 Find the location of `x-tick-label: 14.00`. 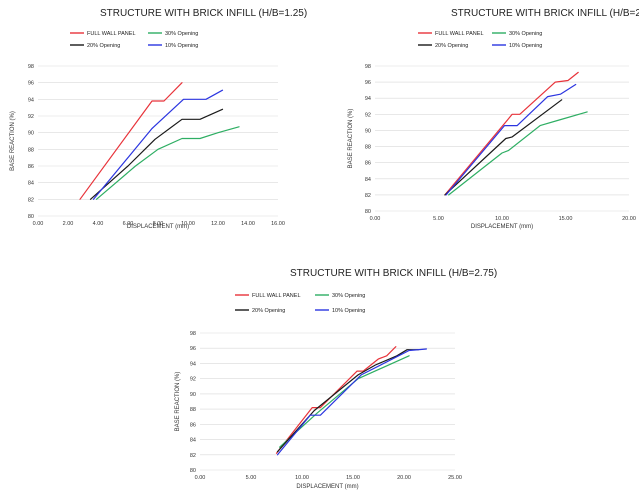

x-tick-label: 14.00 is located at coordinates (248, 224).